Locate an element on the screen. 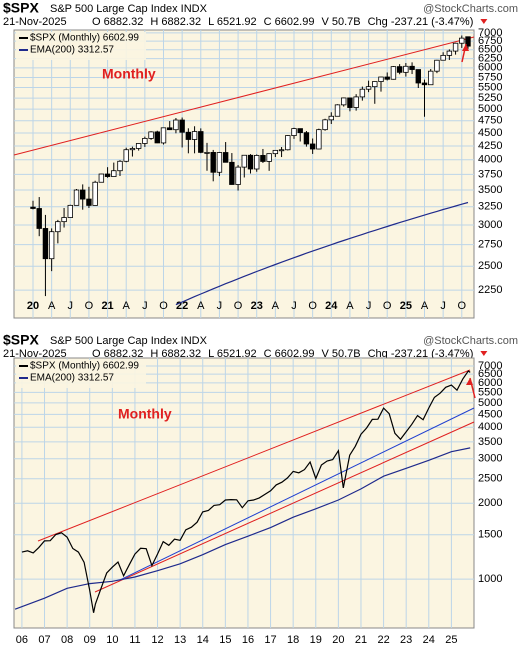 Image resolution: width=521 pixels, height=658 pixels. x-tick-label: 21 is located at coordinates (361, 640).